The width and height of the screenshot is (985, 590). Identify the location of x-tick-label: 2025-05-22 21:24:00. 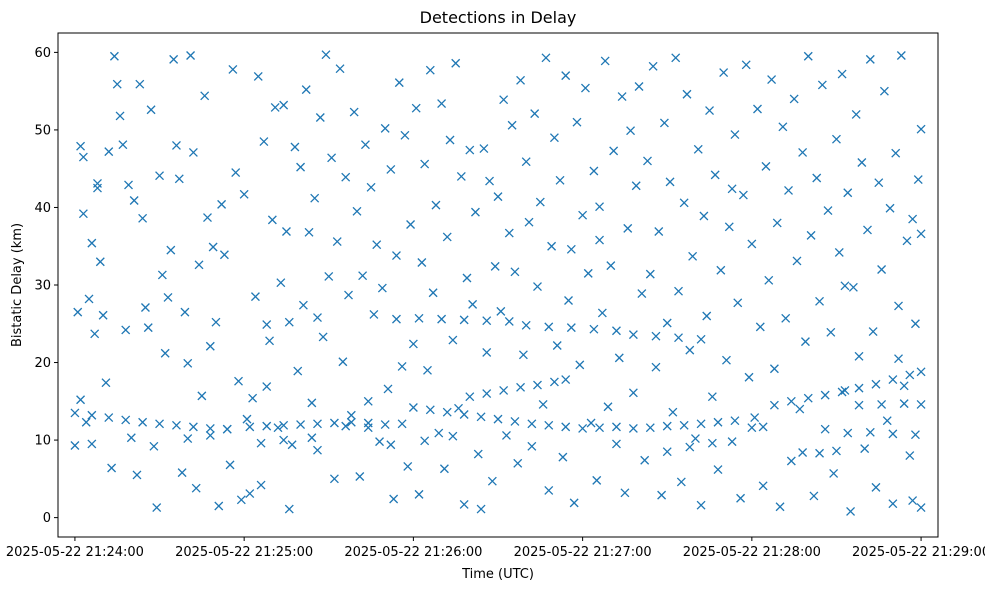
(75, 552).